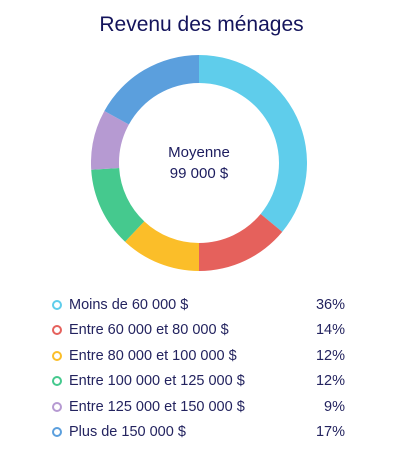 This screenshot has height=460, width=403. Describe the element at coordinates (127, 432) in the screenshot. I see `legend-label: Plus de 150 000 $` at that location.